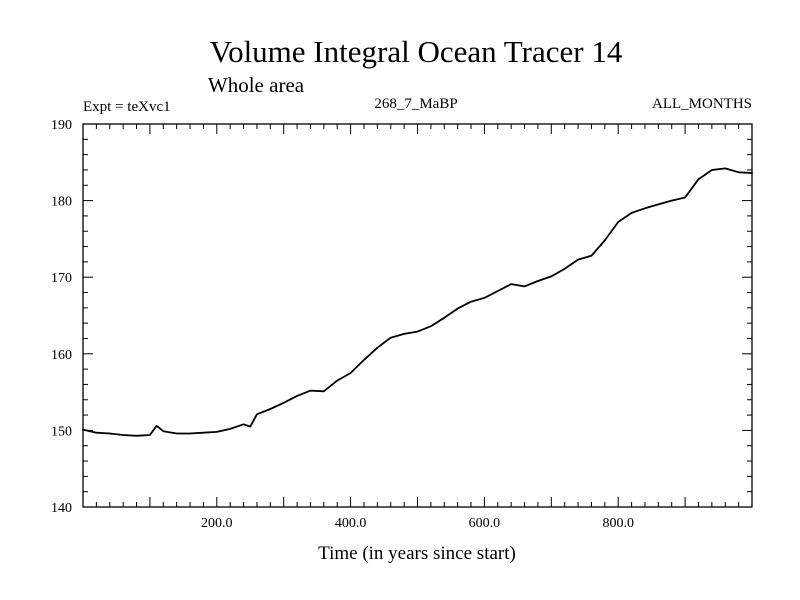 This screenshot has height=600, width=800. What do you see at coordinates (416, 51) in the screenshot?
I see `chart-title: Volume Integral Ocean Tracer 14` at bounding box center [416, 51].